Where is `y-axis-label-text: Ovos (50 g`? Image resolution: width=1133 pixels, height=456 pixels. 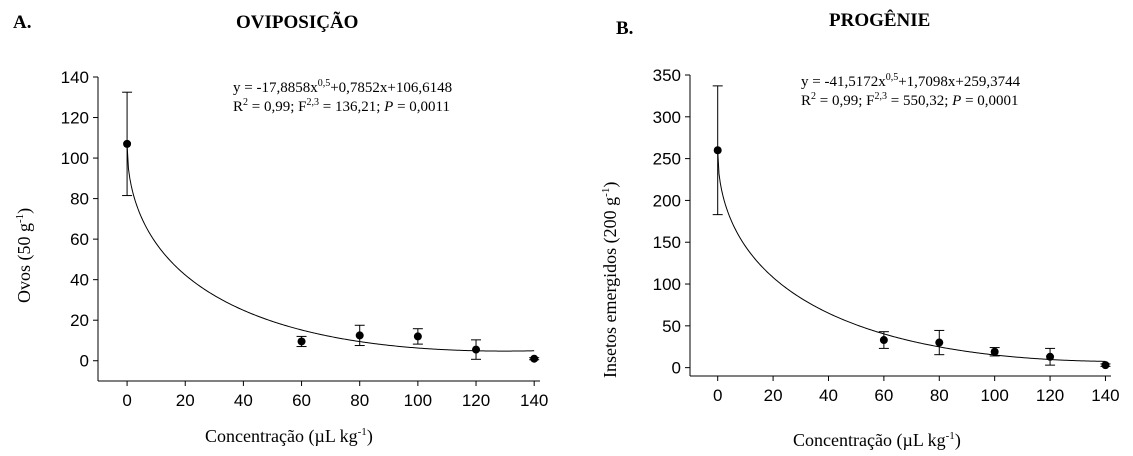
y-axis-label-text: Ovos (50 g is located at coordinates (24, 263).